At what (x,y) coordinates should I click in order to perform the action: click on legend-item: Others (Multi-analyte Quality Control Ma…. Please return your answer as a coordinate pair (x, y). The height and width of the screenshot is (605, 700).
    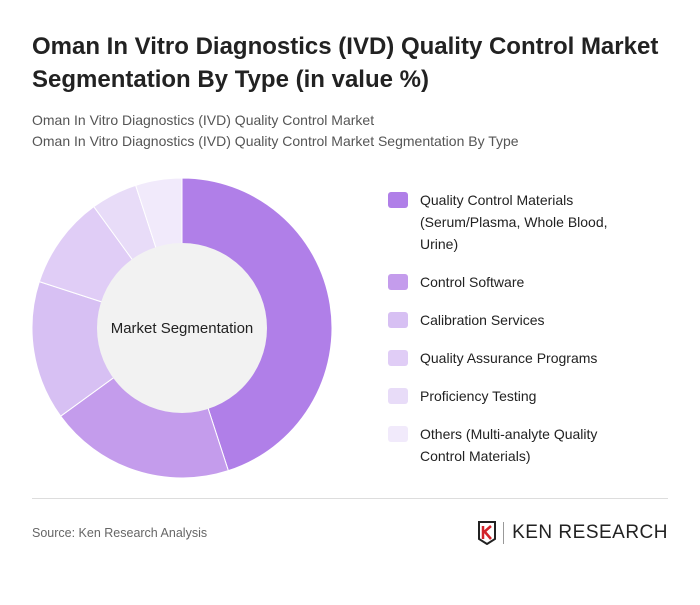
    Looking at the image, I should click on (513, 445).